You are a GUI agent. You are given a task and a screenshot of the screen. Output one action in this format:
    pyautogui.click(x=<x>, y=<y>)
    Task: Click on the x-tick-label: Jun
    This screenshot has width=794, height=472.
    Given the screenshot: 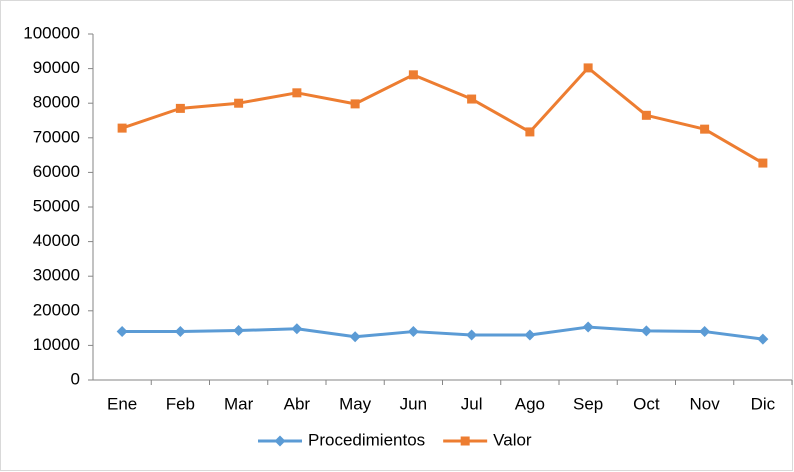 What is the action you would take?
    pyautogui.click(x=413, y=403)
    